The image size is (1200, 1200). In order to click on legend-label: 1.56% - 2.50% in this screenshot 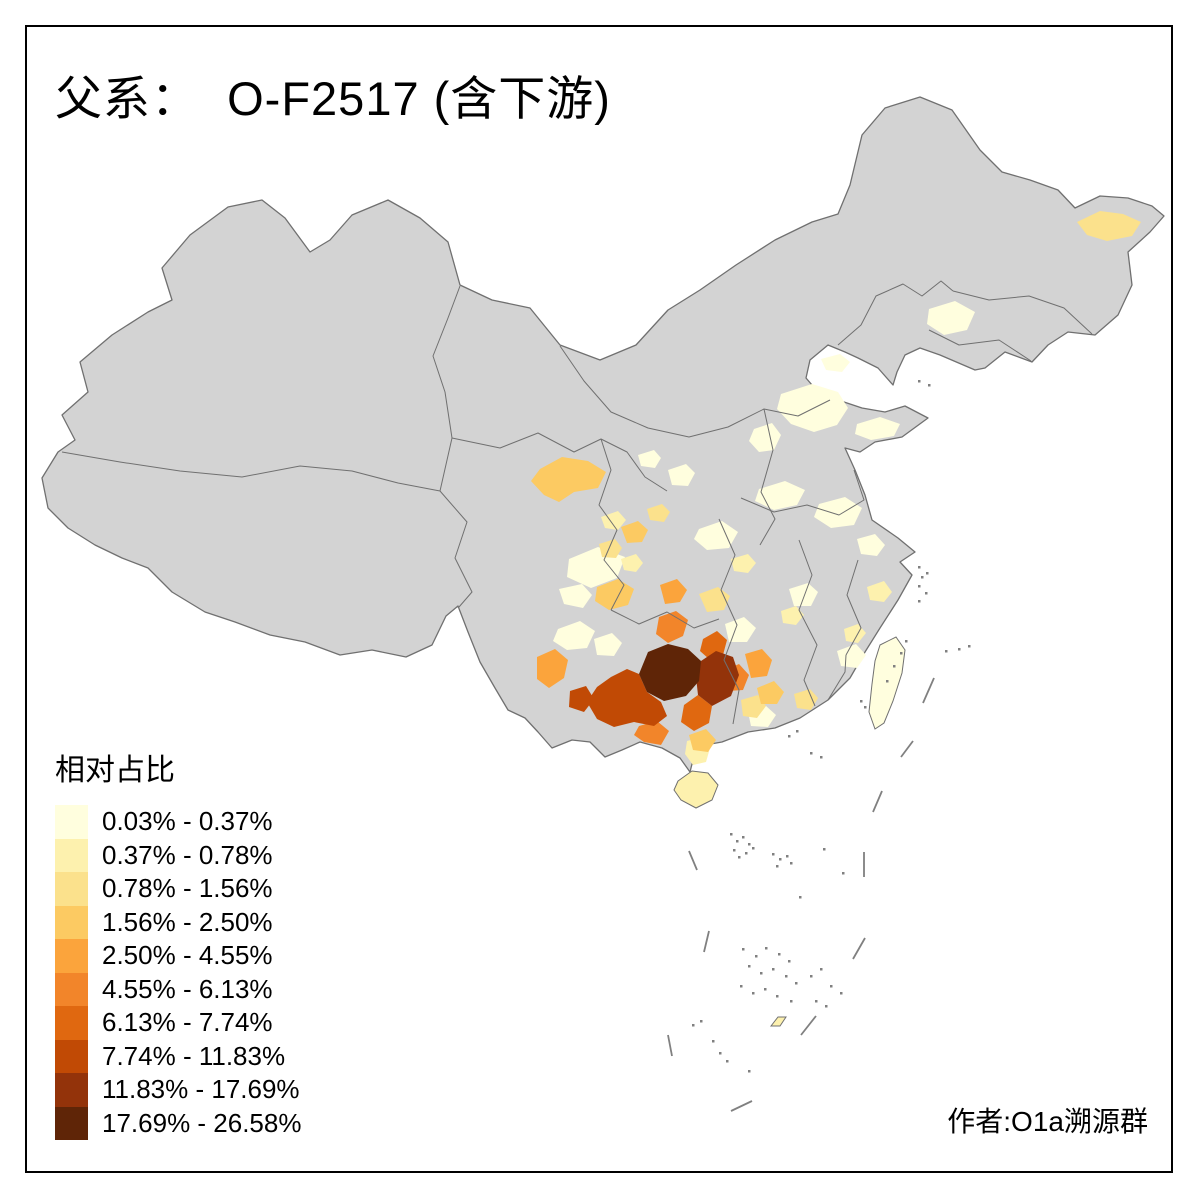, I will do `click(187, 921)`.